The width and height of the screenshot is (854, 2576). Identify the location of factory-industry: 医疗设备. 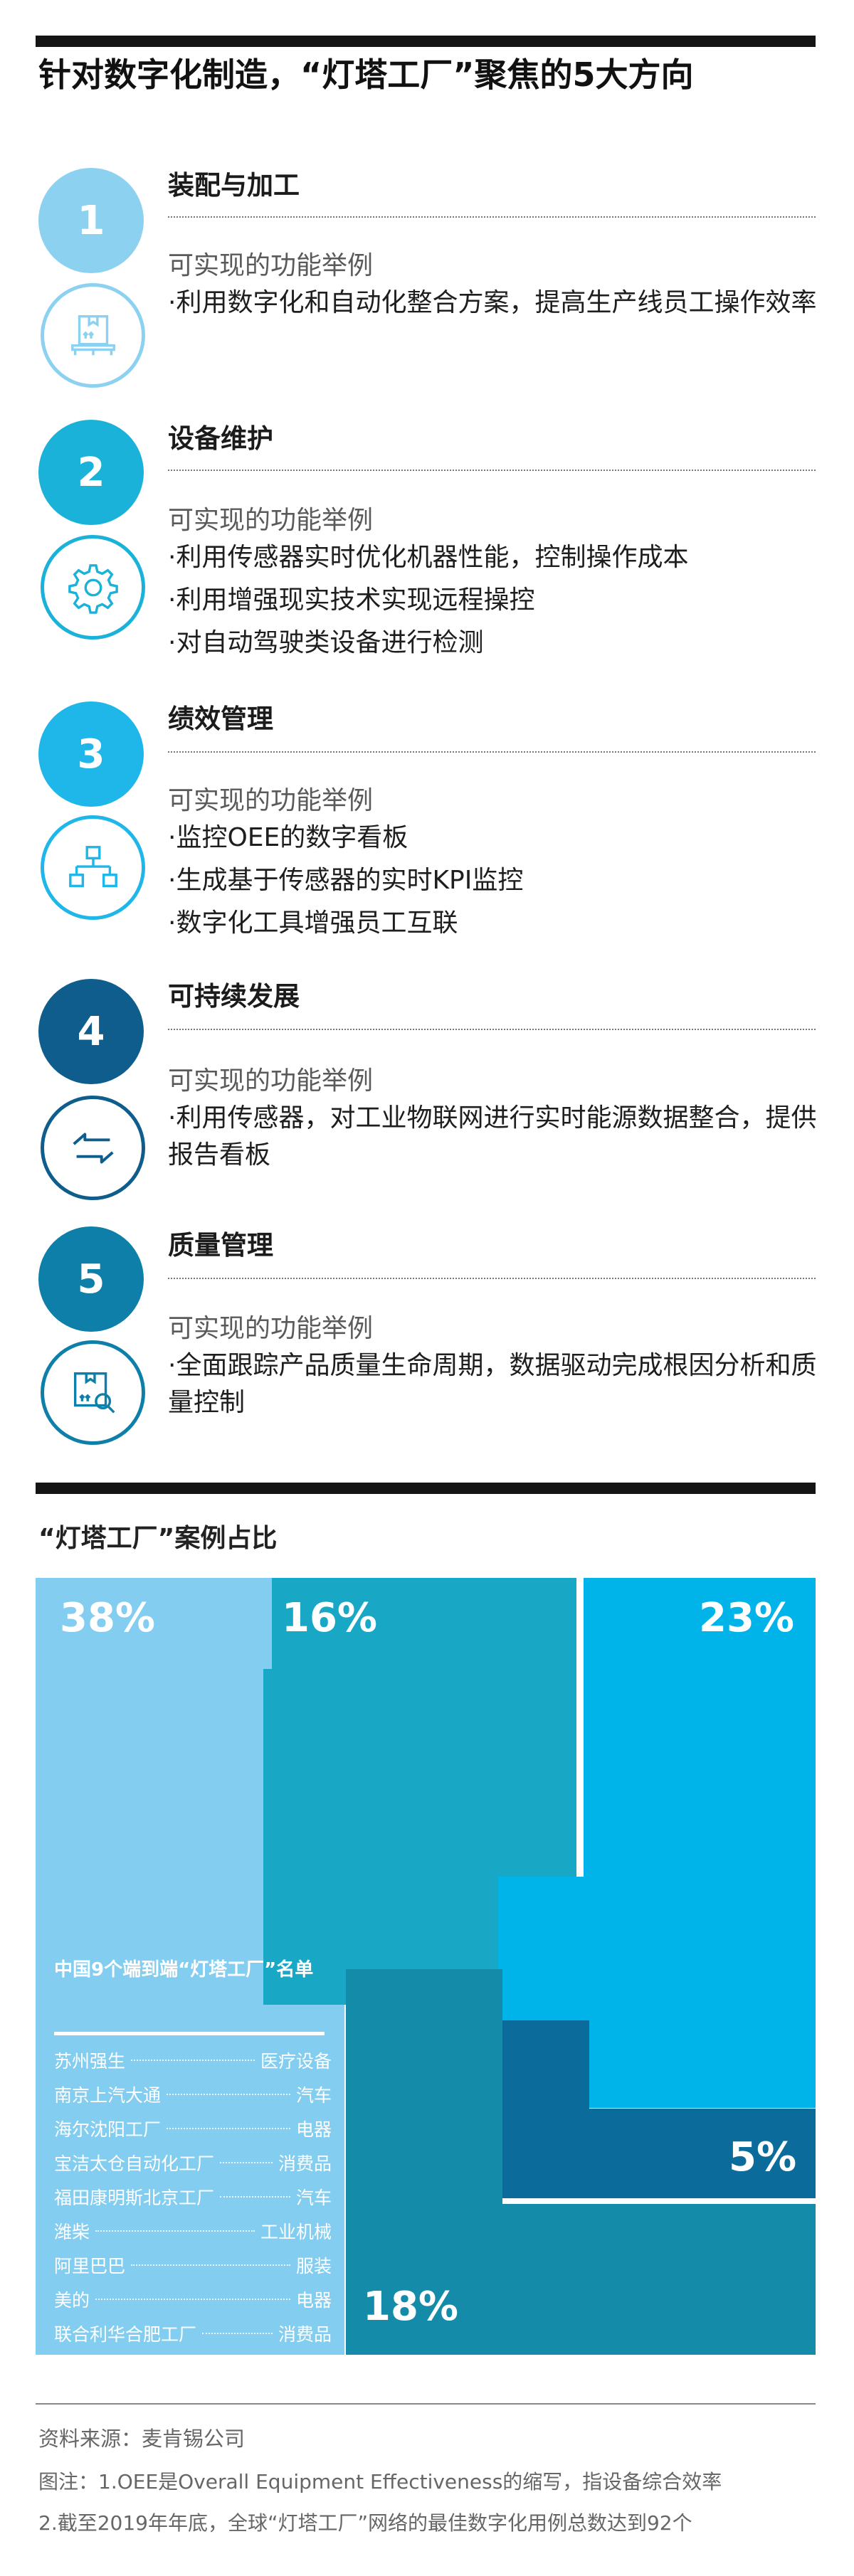
(296, 2061).